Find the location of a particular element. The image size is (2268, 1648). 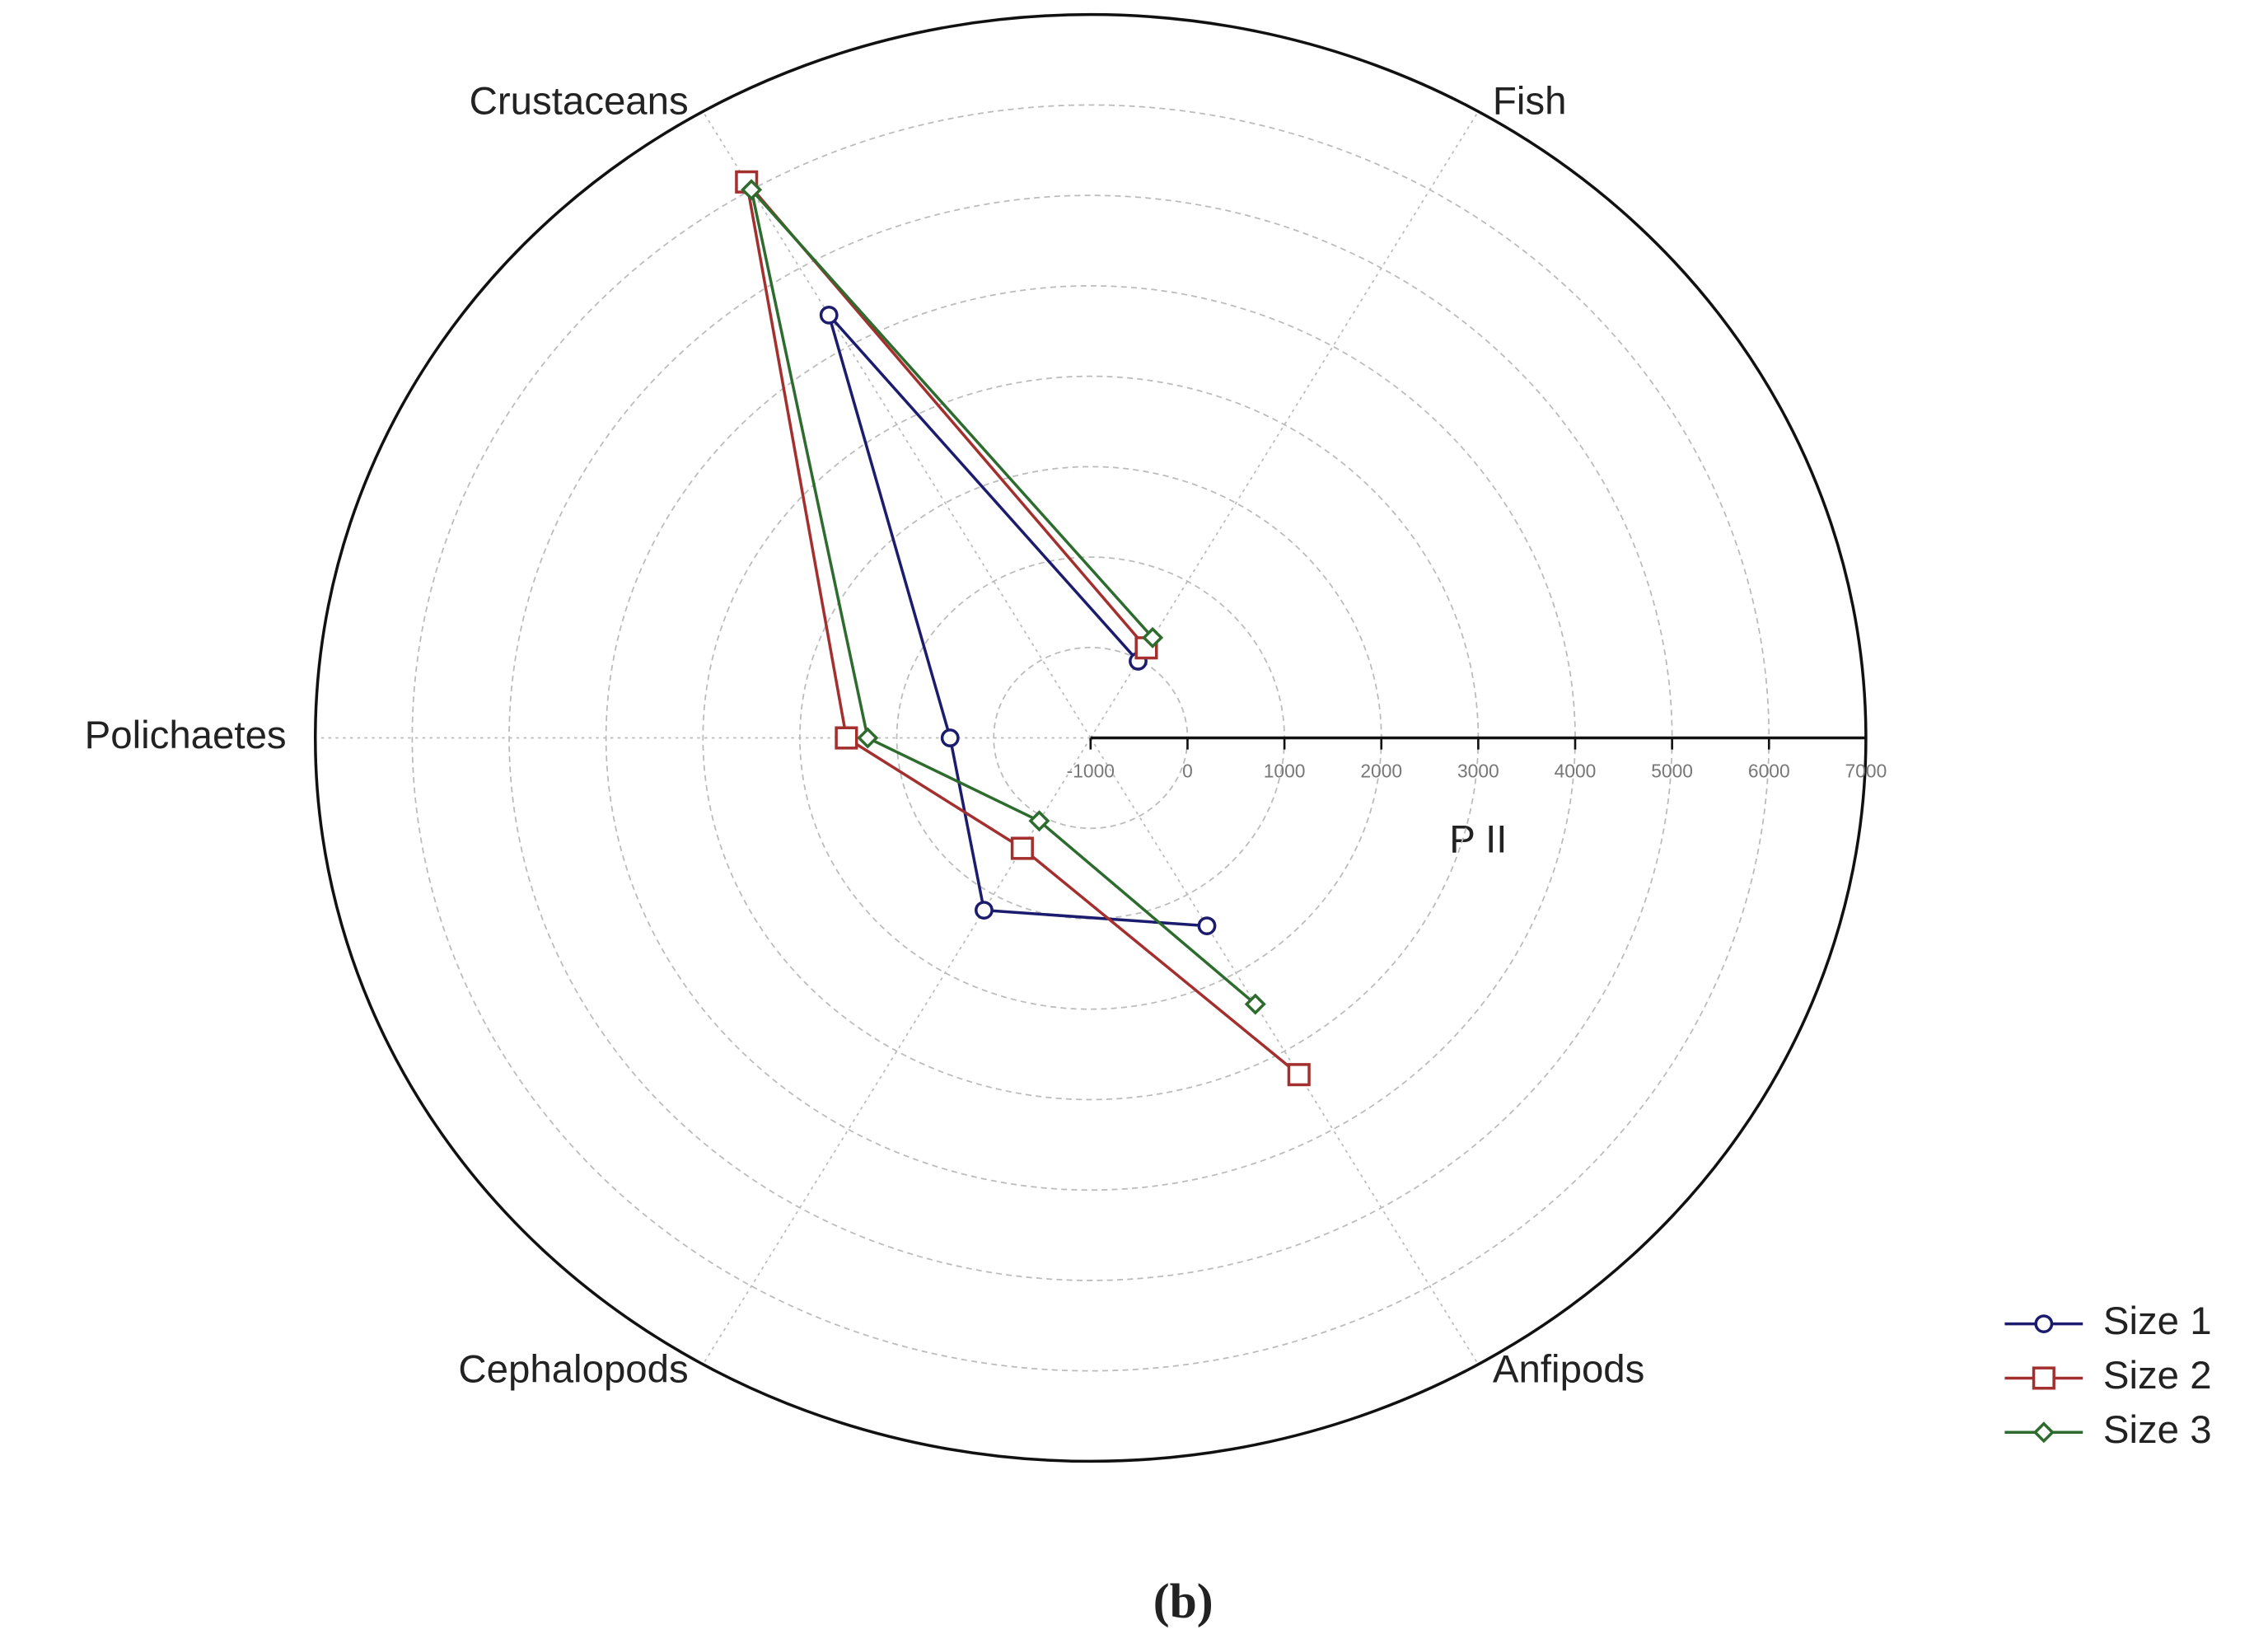

category-label: Fish is located at coordinates (1530, 102).